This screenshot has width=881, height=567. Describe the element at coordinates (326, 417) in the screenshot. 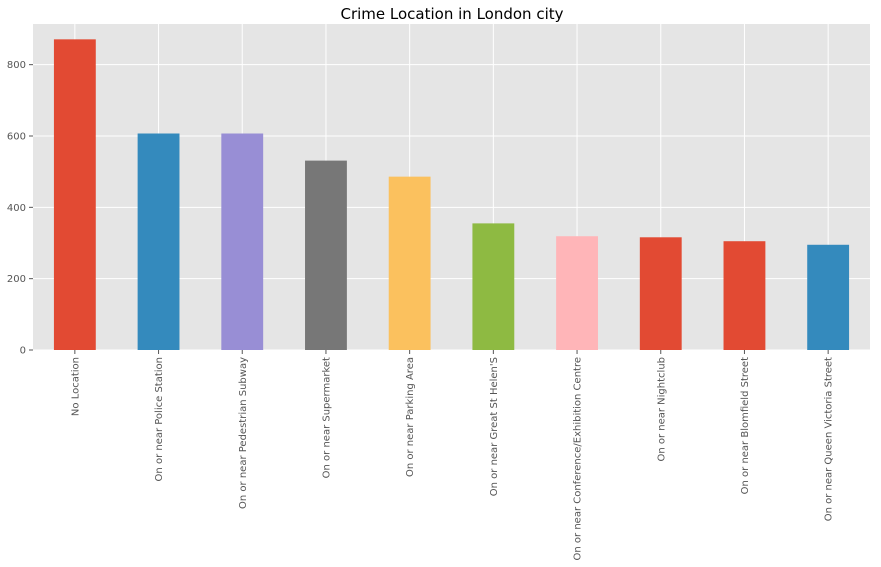

I see `x-tick-label: On or near Supermarket` at that location.